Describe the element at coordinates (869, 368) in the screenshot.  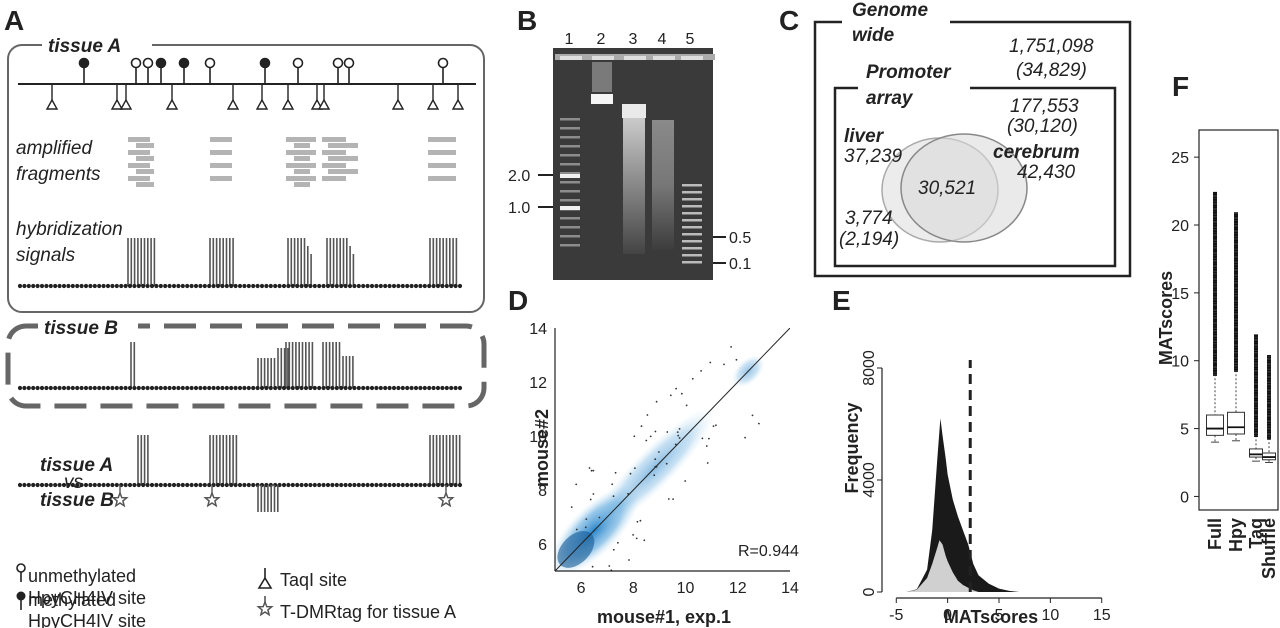
I see `e-y-tick-label: 8000` at that location.